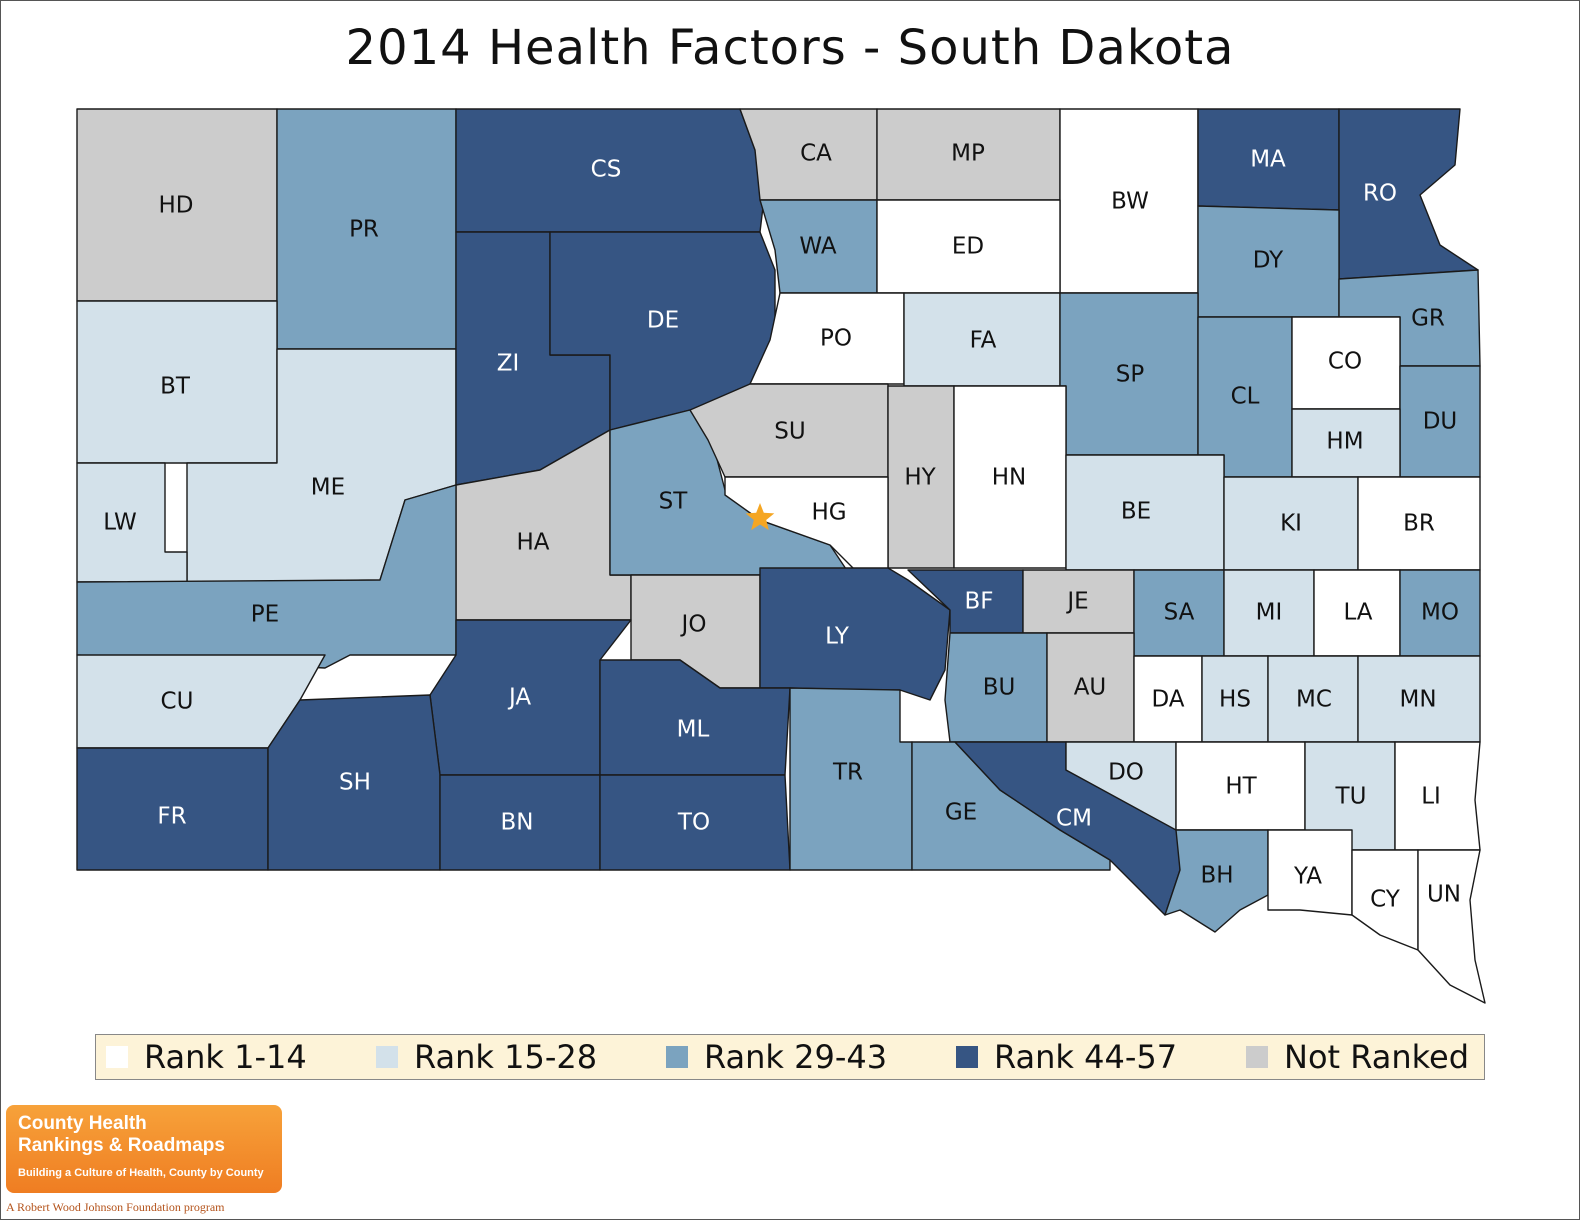 The image size is (1580, 1220). I want to click on county-un, so click(1451, 926).